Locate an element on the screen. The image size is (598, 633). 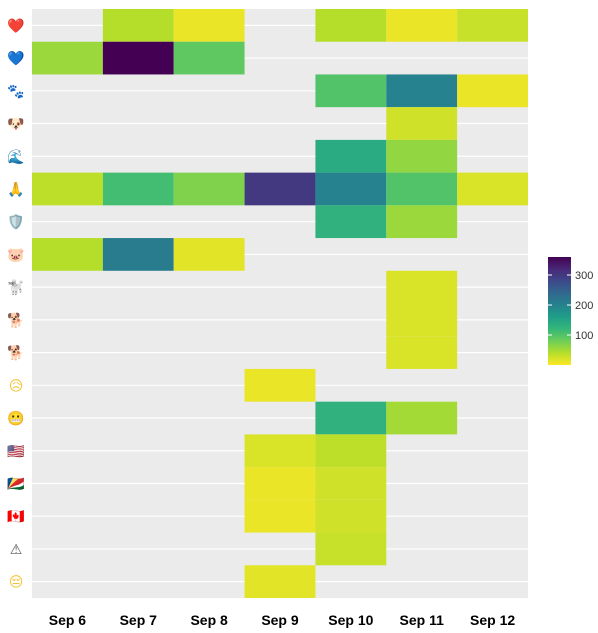
grimacing-face-icon: 😬 is located at coordinates (15, 418).